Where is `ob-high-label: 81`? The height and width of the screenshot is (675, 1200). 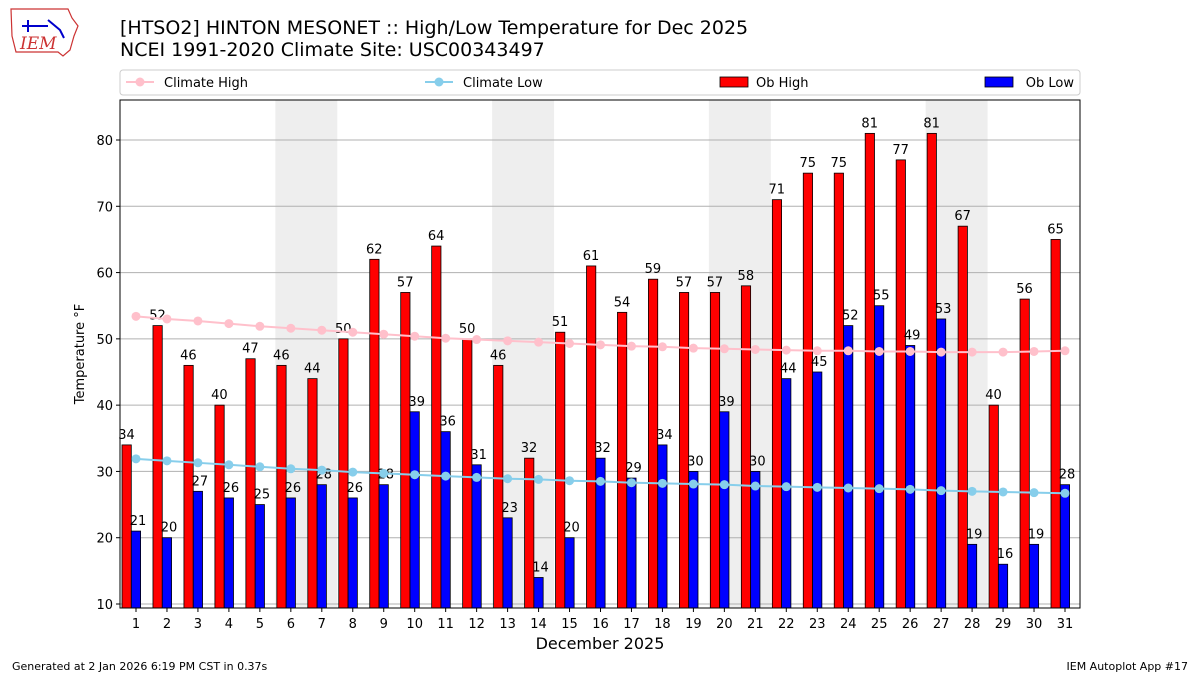 ob-high-label: 81 is located at coordinates (869, 123).